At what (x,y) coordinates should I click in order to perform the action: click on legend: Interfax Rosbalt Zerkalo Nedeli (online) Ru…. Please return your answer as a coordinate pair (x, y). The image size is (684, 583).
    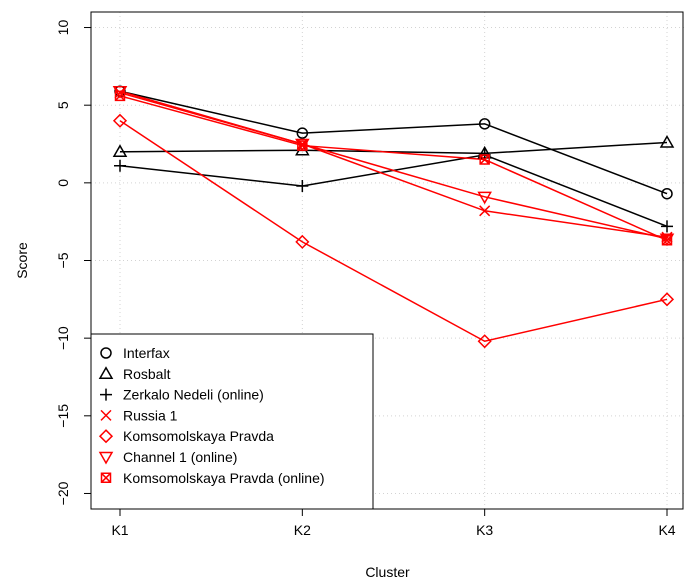
    Looking at the image, I should click on (232, 421).